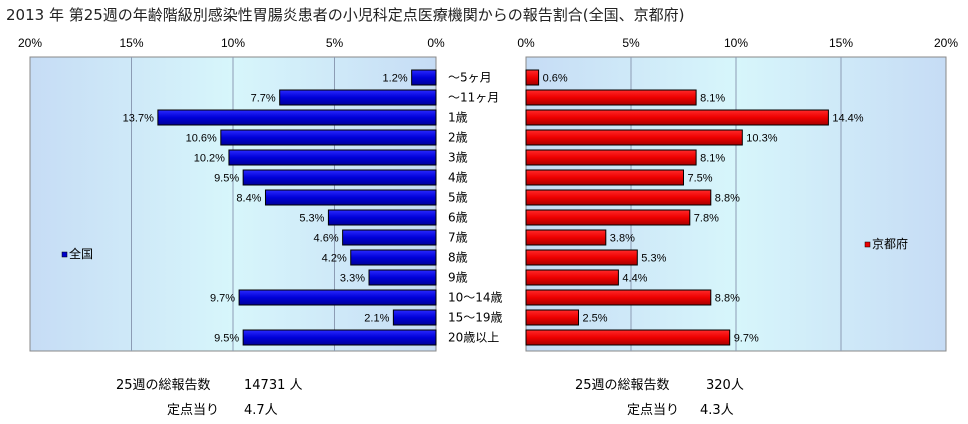 Image resolution: width=968 pixels, height=424 pixels. I want to click on data-label-kyoto: 0.6%, so click(555, 79).